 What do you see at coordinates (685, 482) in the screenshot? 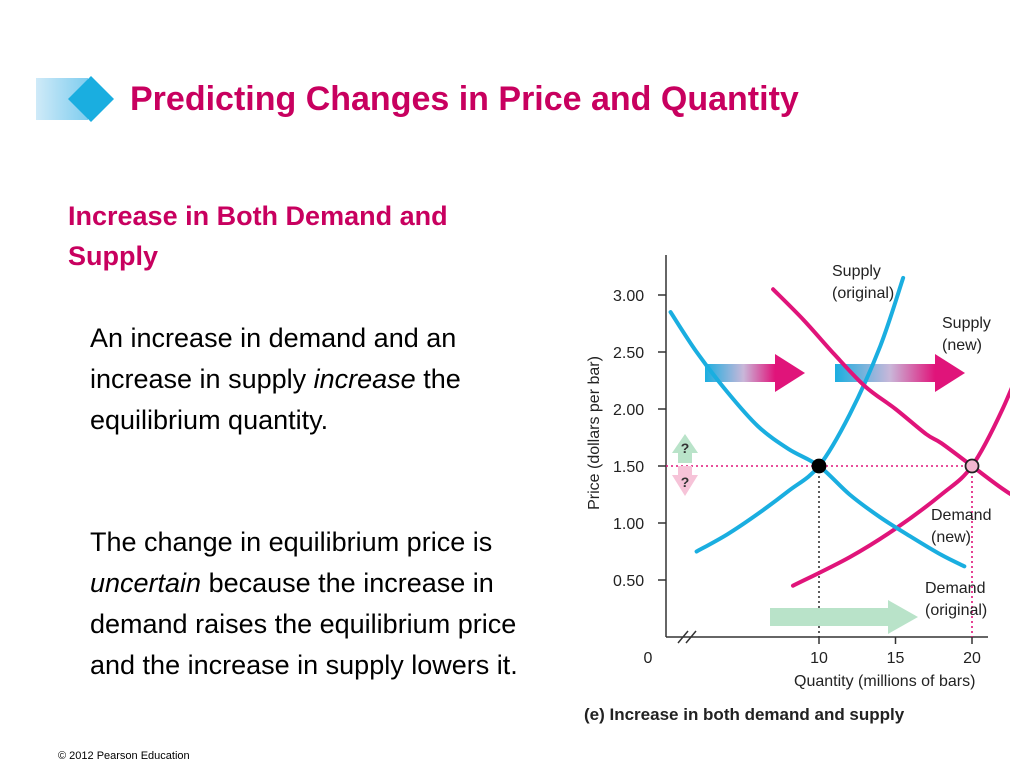
I see `uncertain-mark-down: ?` at bounding box center [685, 482].